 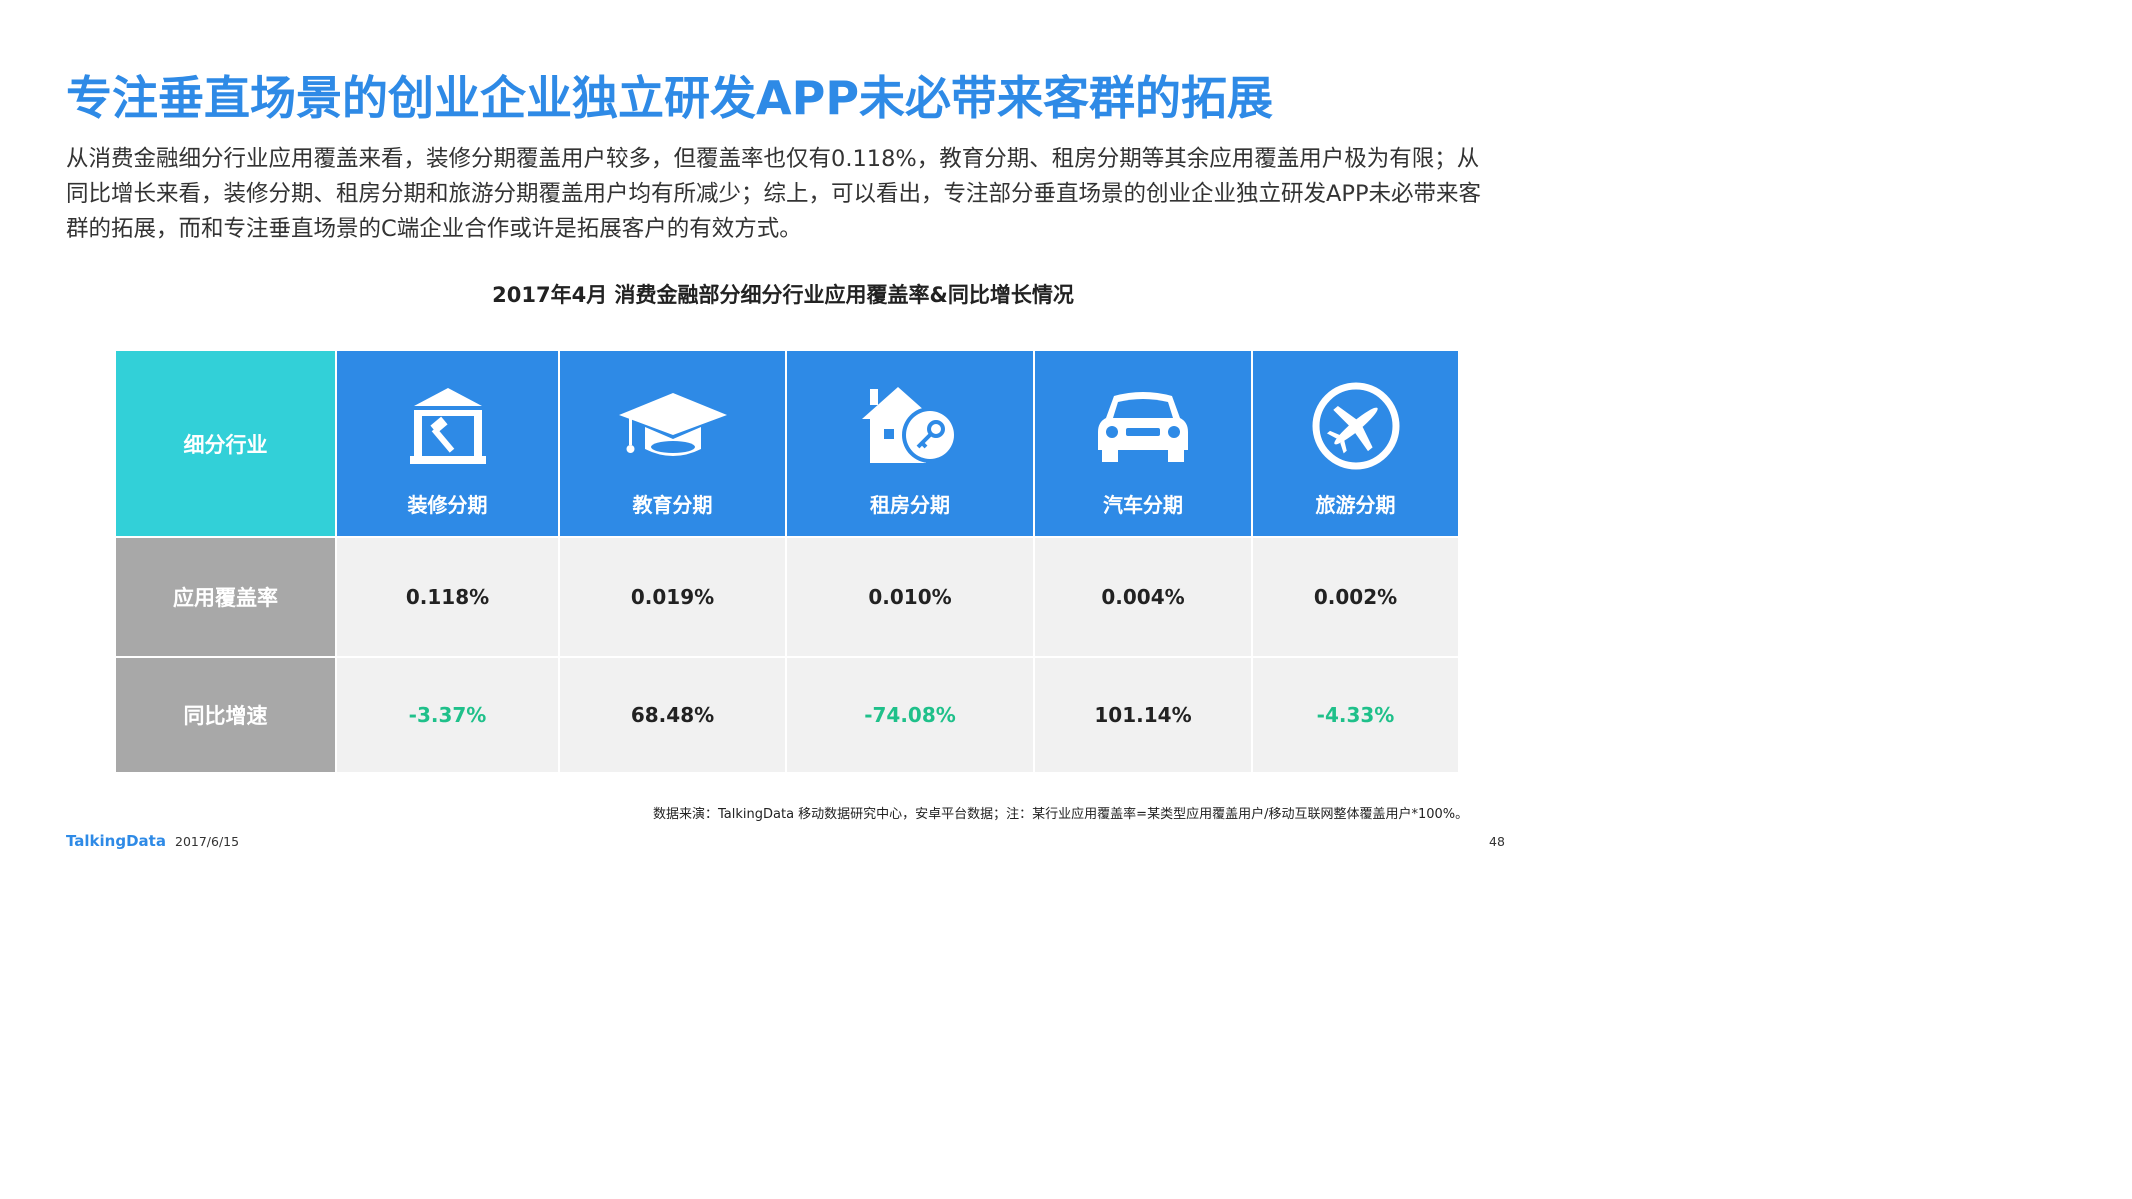 What do you see at coordinates (207, 841) in the screenshot?
I see `footer-date: 2017/6/15` at bounding box center [207, 841].